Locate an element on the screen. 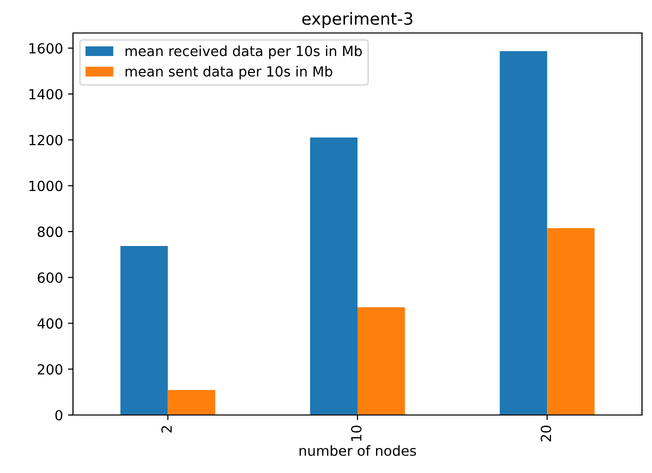  legend-label: mean sent data per 10s in Mb is located at coordinates (229, 73).